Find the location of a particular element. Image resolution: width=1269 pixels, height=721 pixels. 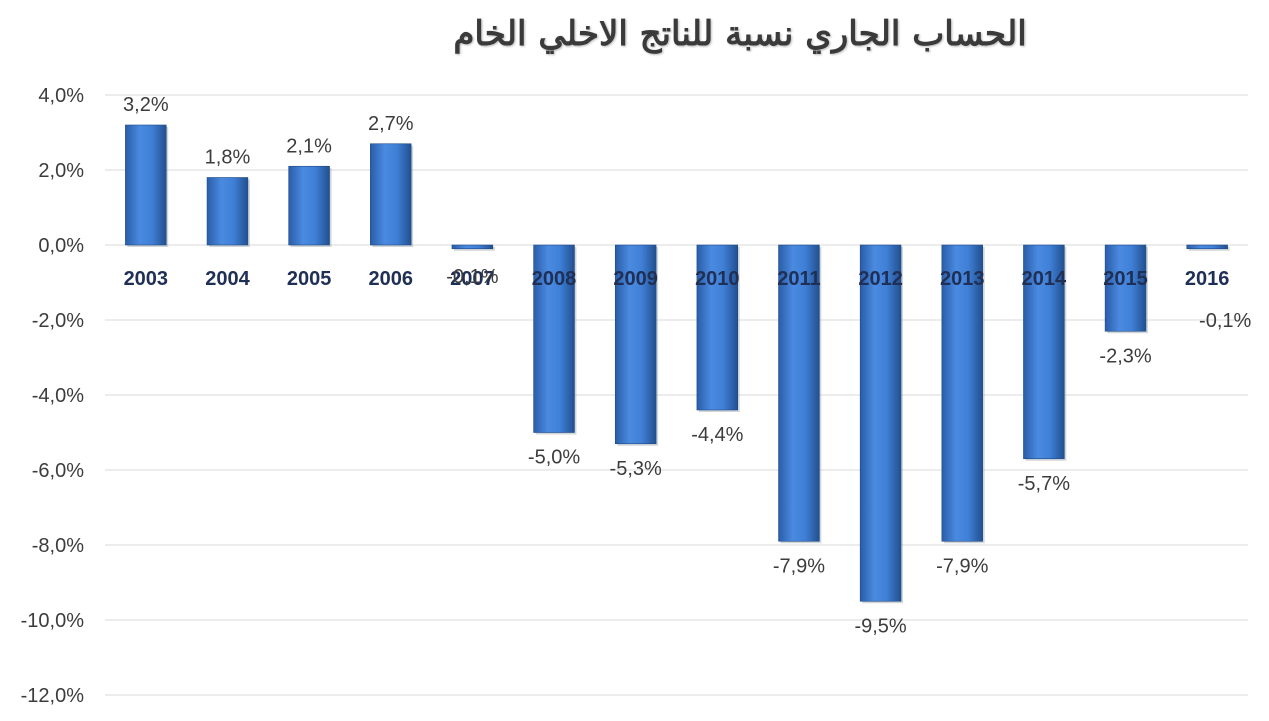

data-label: 3,2% is located at coordinates (146, 105).